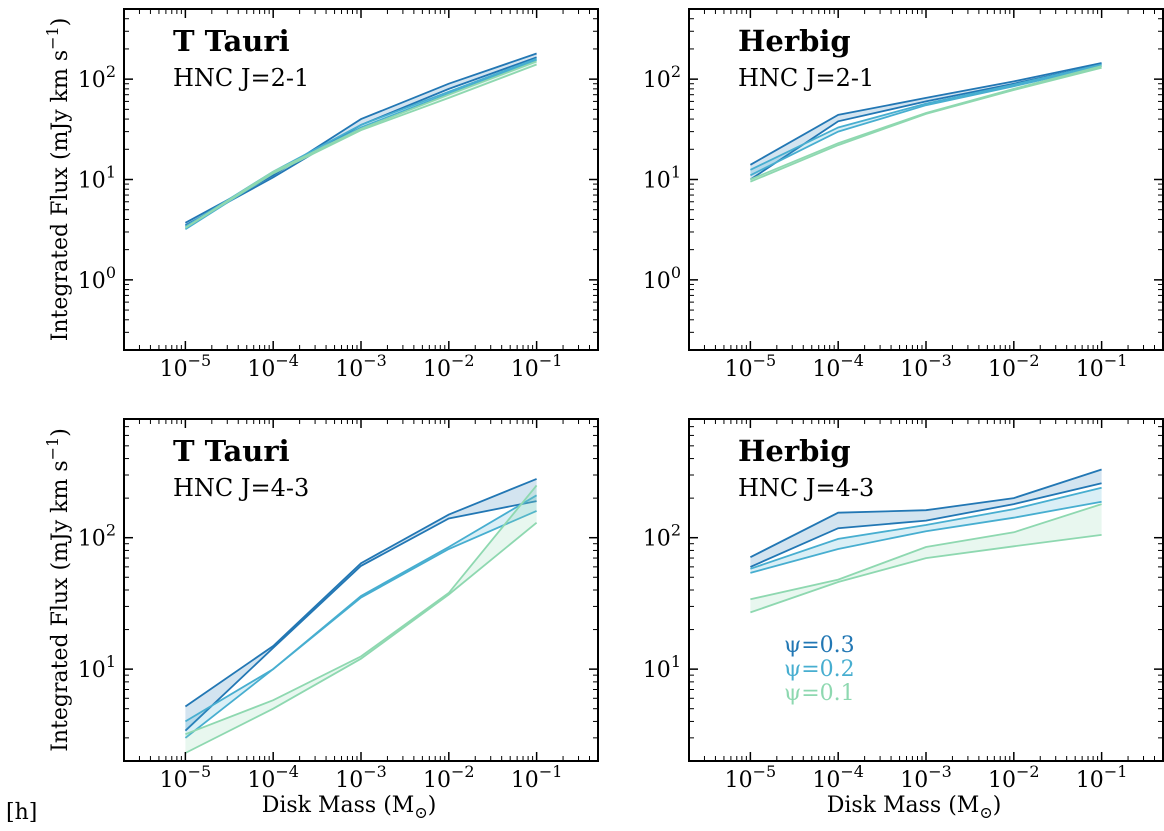  I want to click on legend: ψ=0.3ψ=0.2ψ=0.1, so click(819, 669).